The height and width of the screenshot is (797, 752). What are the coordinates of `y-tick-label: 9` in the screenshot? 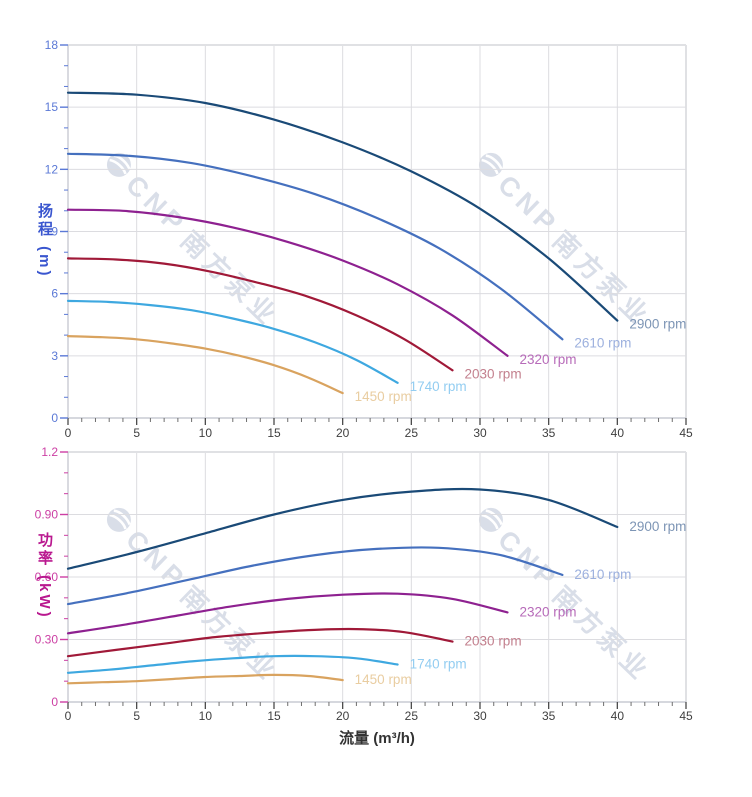 It's located at (54, 232).